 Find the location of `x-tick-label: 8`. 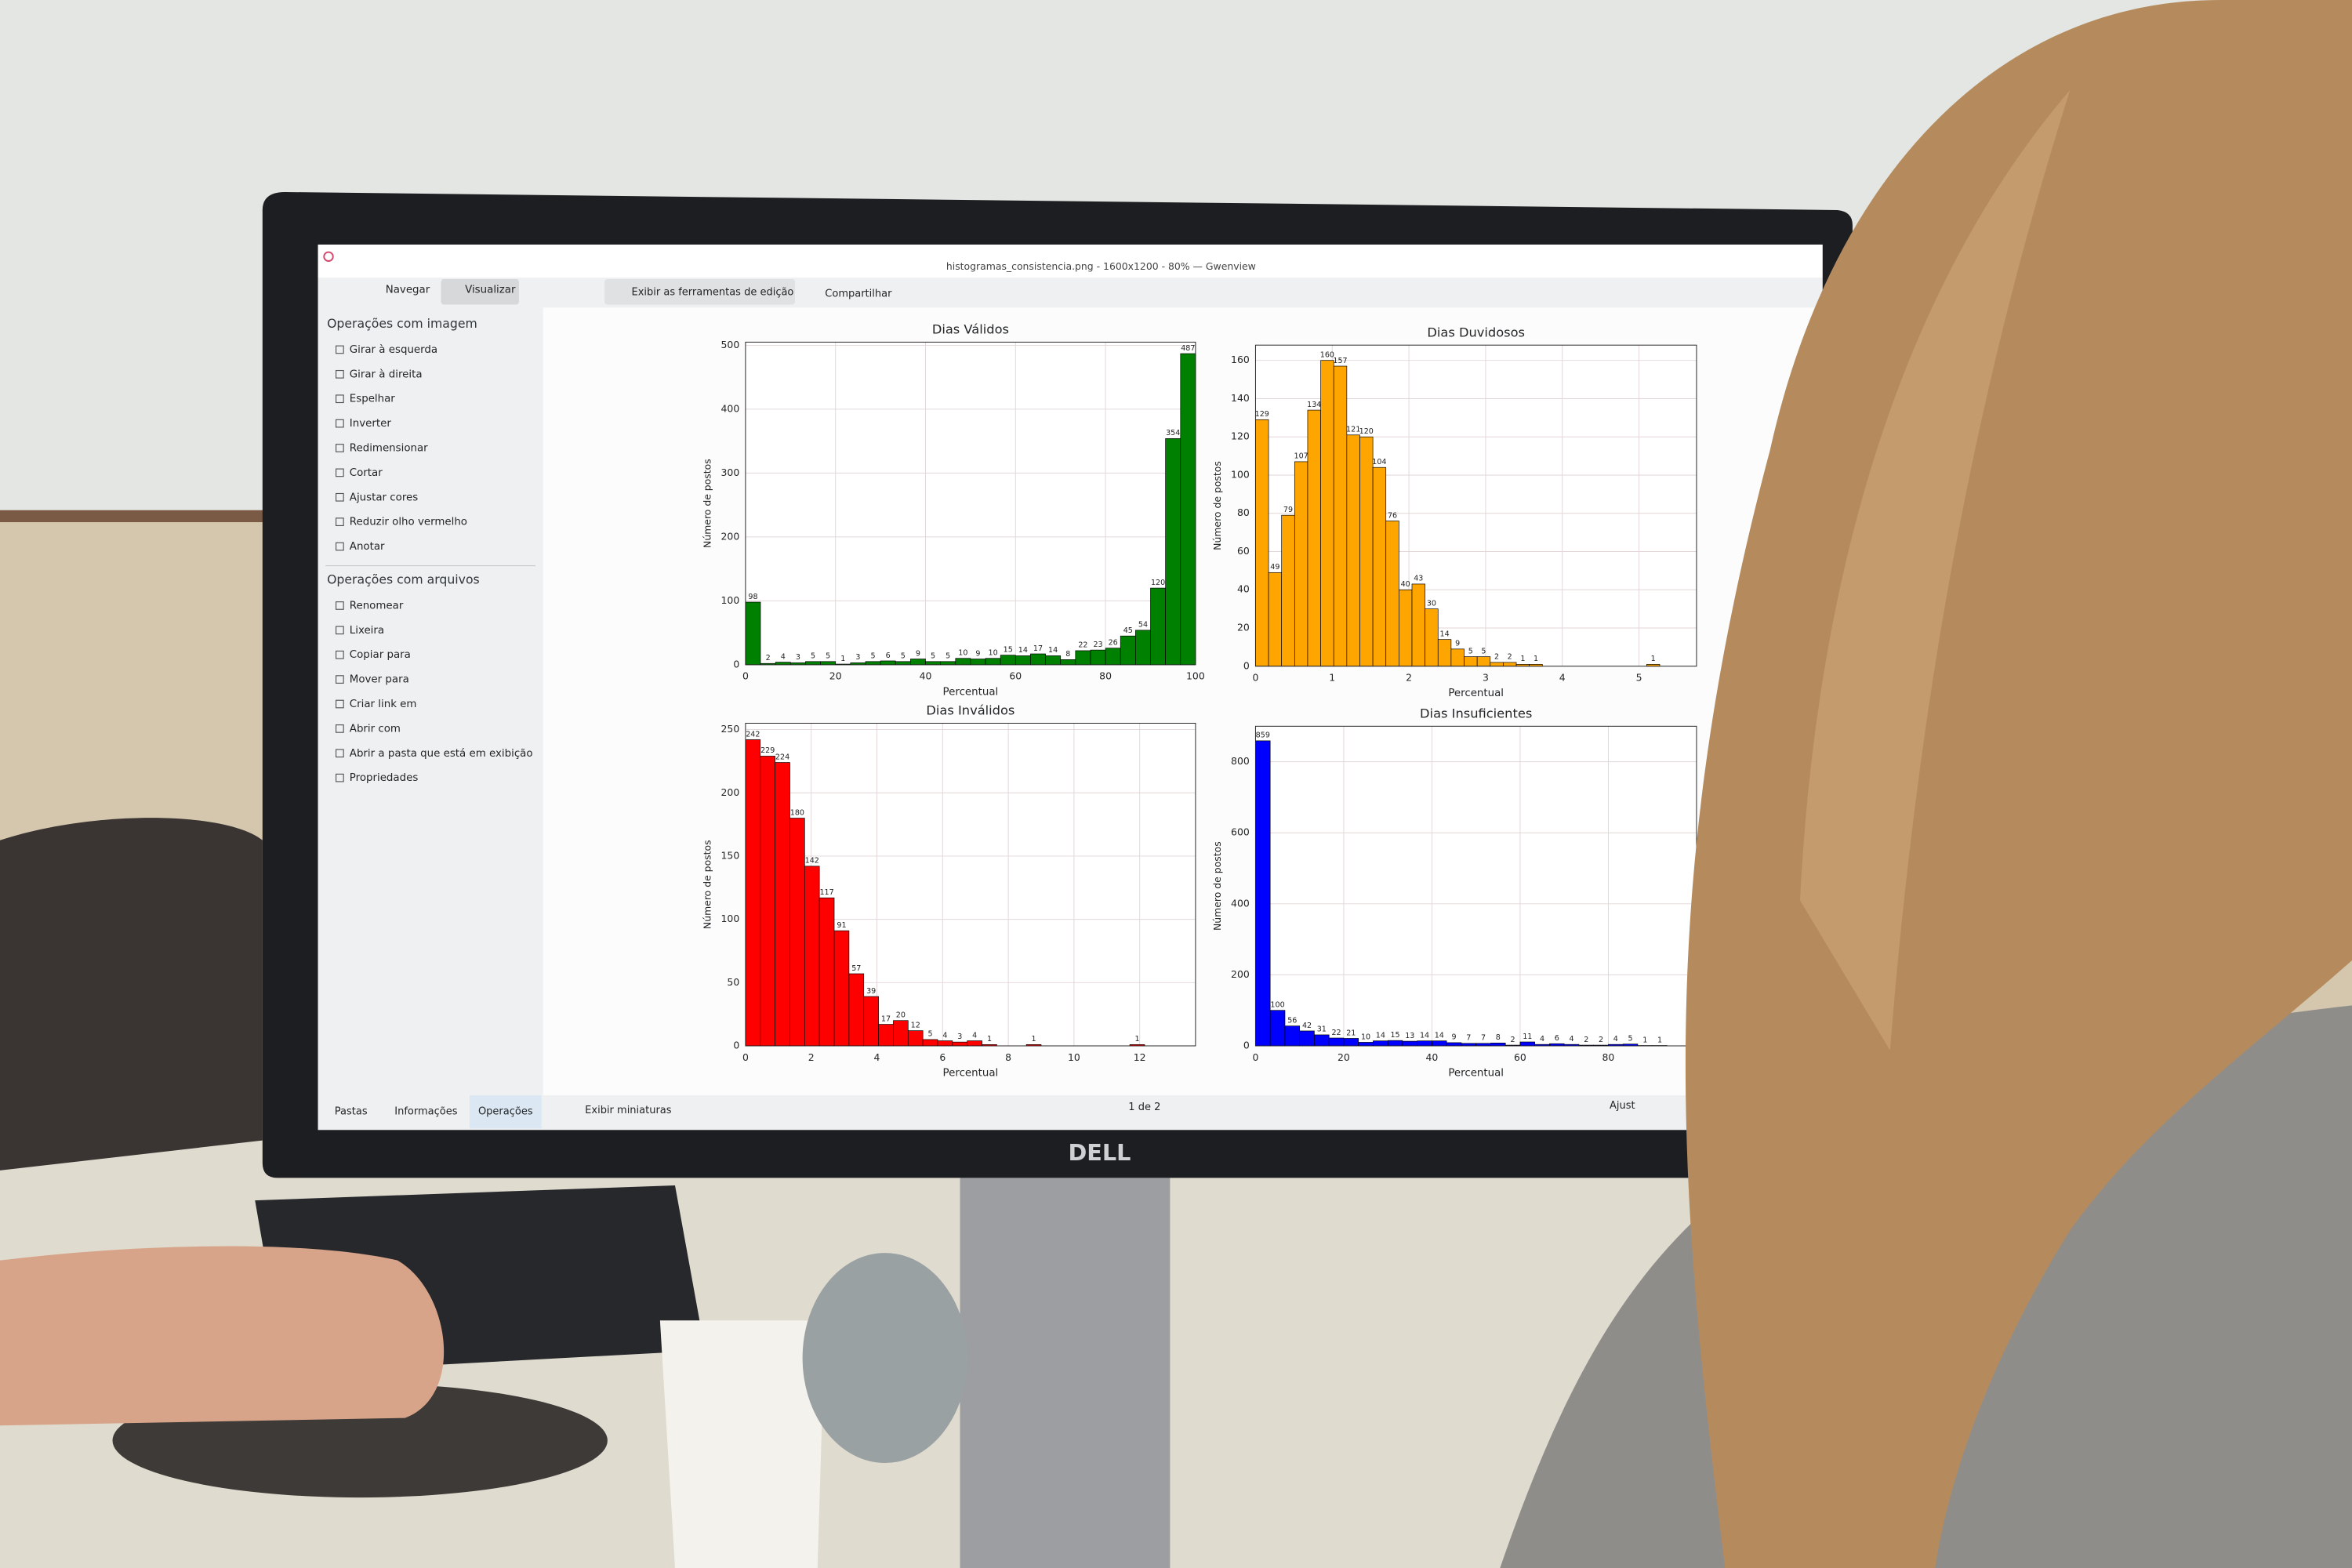

x-tick-label: 8 is located at coordinates (1008, 1057).